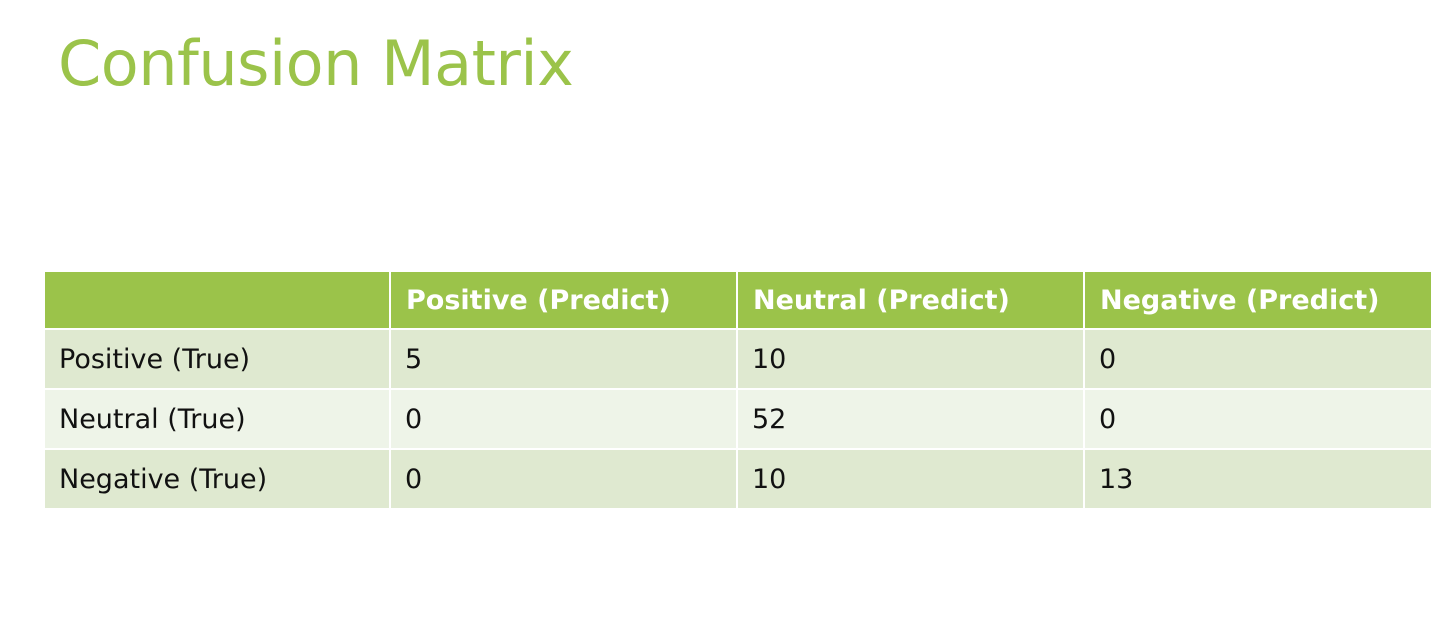 This screenshot has width=1448, height=620. What do you see at coordinates (1258, 479) in the screenshot?
I see `cell-negative-true-negative-predict: 13` at bounding box center [1258, 479].